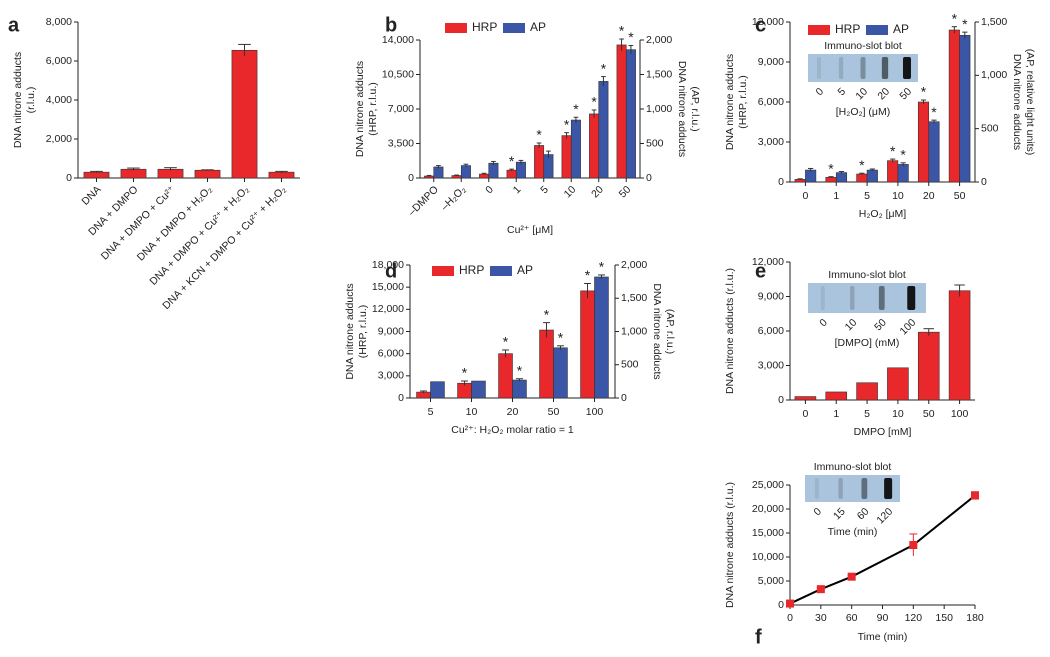 The width and height of the screenshot is (1050, 657). What do you see at coordinates (760, 25) in the screenshot?
I see `panel-label: c` at bounding box center [760, 25].